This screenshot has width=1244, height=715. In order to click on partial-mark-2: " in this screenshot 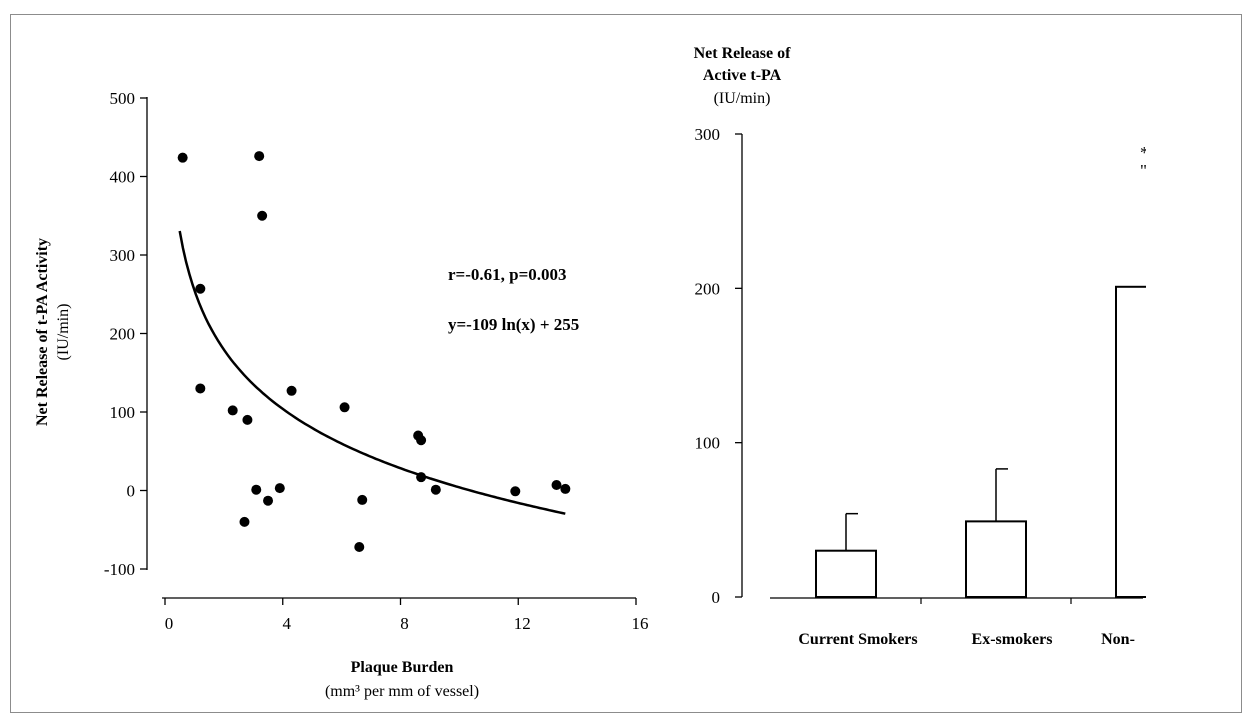, I will do `click(1143, 170)`.